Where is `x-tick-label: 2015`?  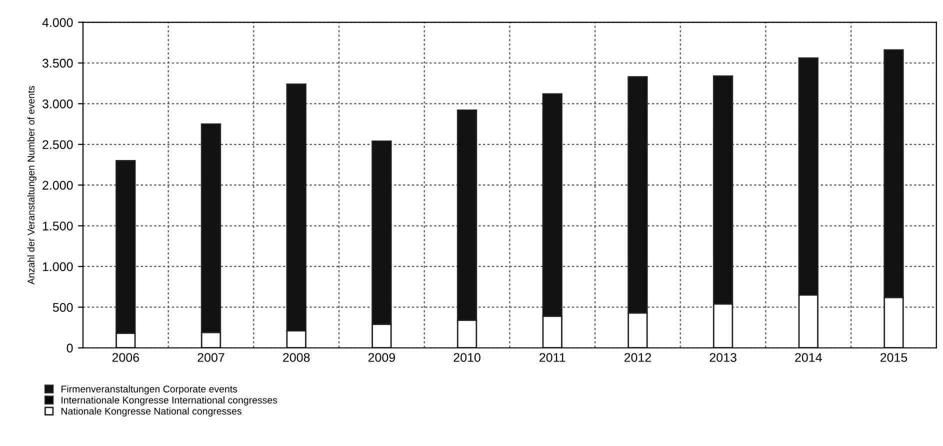 x-tick-label: 2015 is located at coordinates (894, 357).